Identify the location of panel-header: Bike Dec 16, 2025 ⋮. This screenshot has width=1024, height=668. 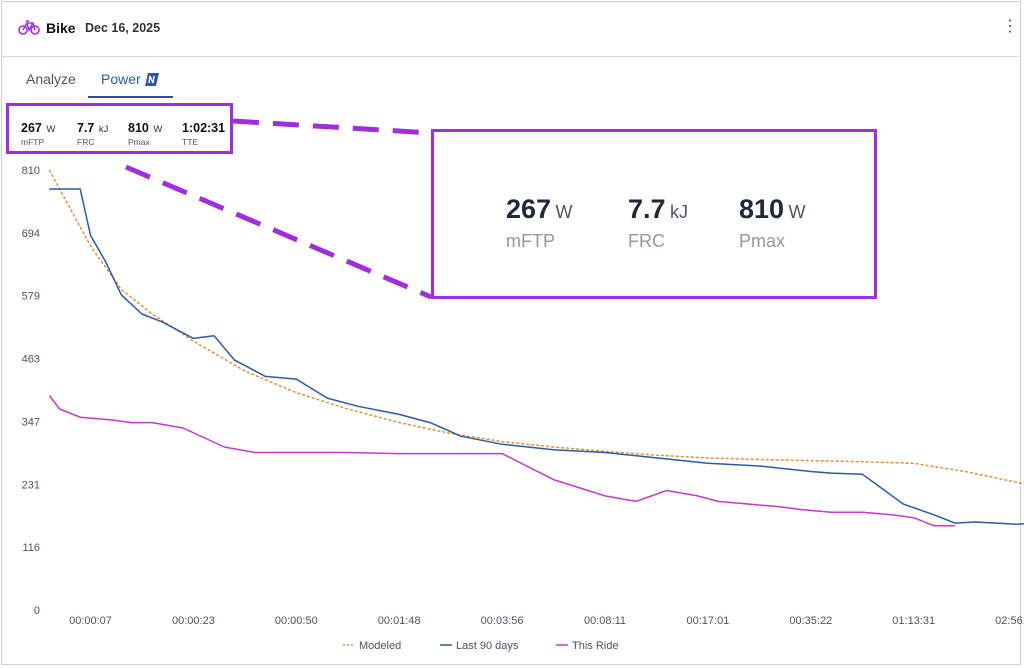
(511, 29).